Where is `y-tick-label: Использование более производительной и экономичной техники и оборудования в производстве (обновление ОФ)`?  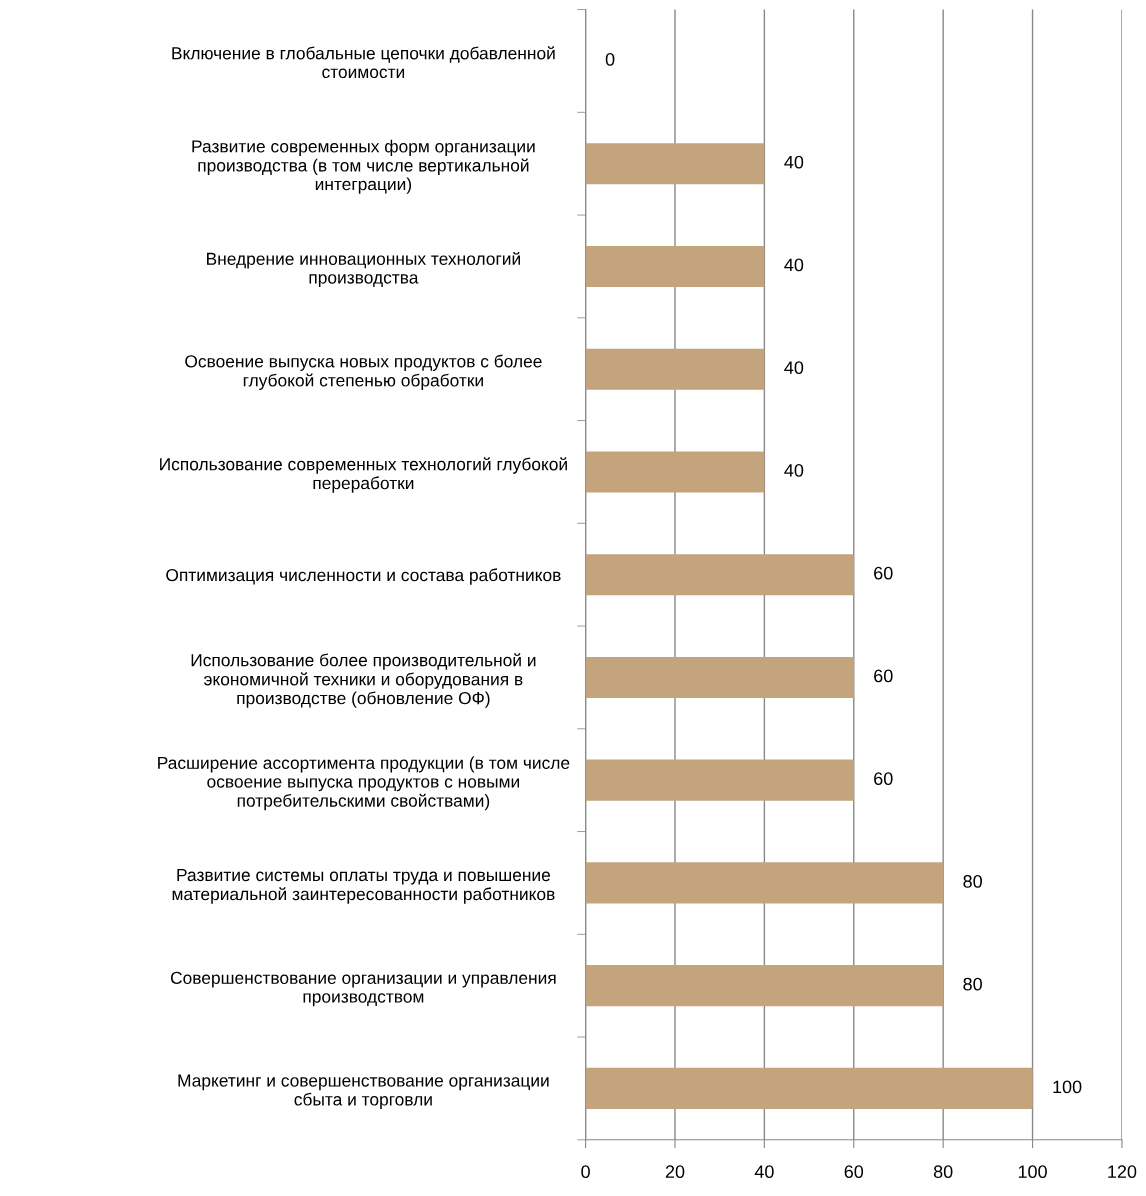 y-tick-label: Использование более производительной и экономичной техники и оборудования в производстве (обновление ОФ) is located at coordinates (363, 680).